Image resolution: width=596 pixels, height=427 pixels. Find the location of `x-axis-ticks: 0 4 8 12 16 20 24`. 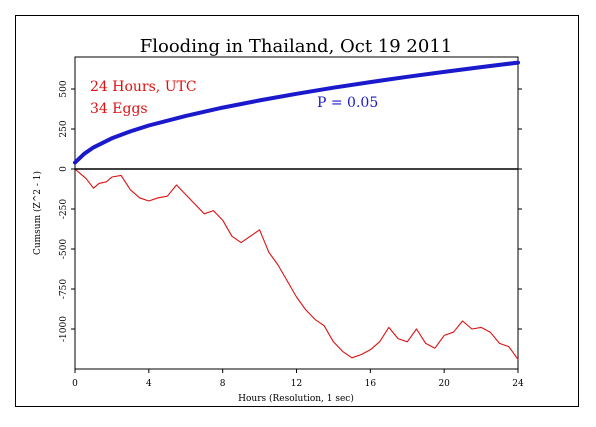

x-axis-ticks: 0 4 8 12 16 20 24 is located at coordinates (298, 379).